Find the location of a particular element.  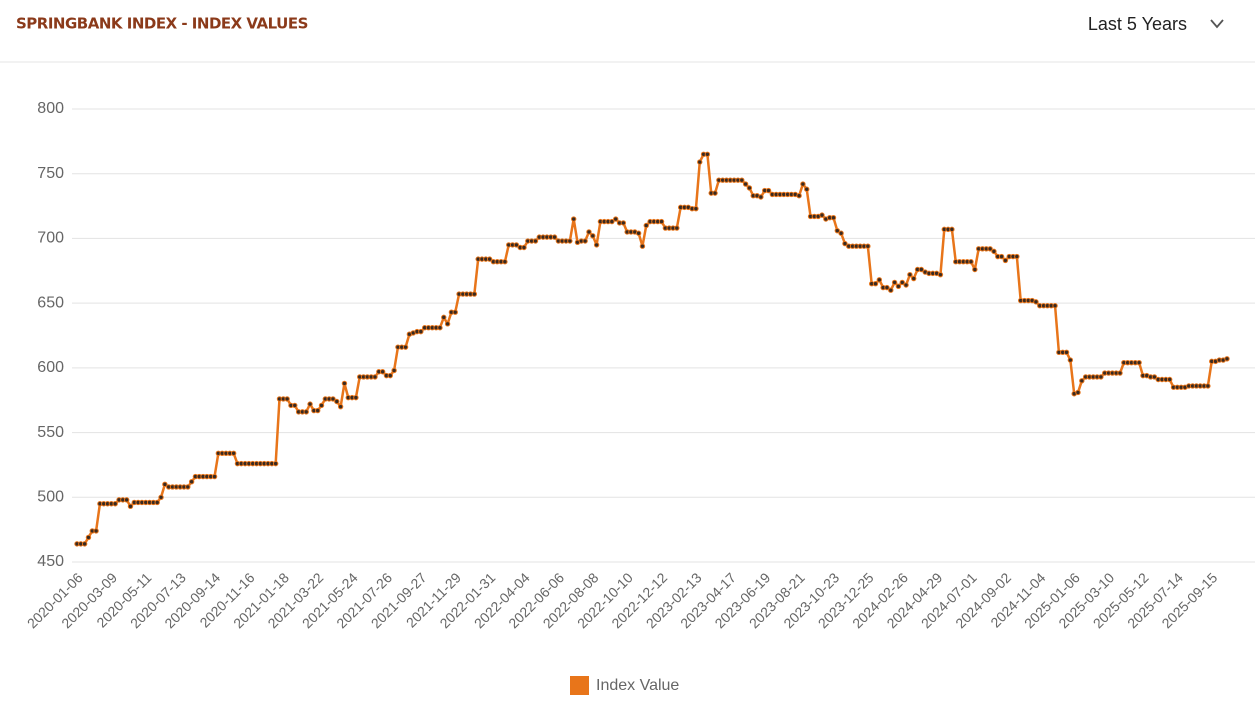

range-dropdown: Last 5 Years is located at coordinates (1156, 24).